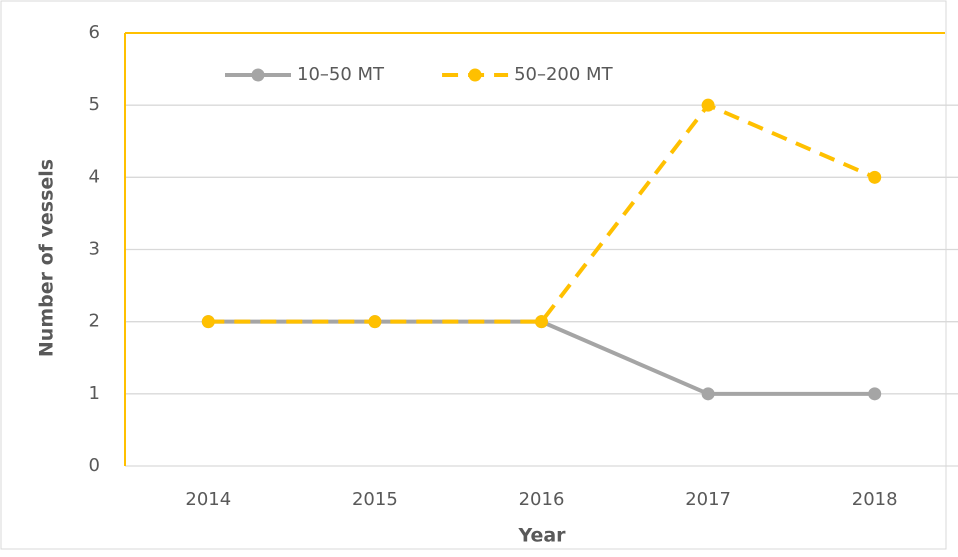  Describe the element at coordinates (94, 249) in the screenshot. I see `y-tick-label: 3` at that location.